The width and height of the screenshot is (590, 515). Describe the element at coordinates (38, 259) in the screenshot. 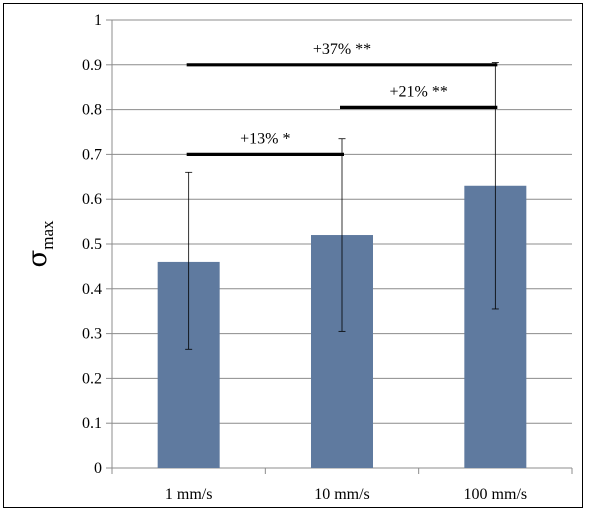

I see `y-axis-label-symbol: σ` at that location.